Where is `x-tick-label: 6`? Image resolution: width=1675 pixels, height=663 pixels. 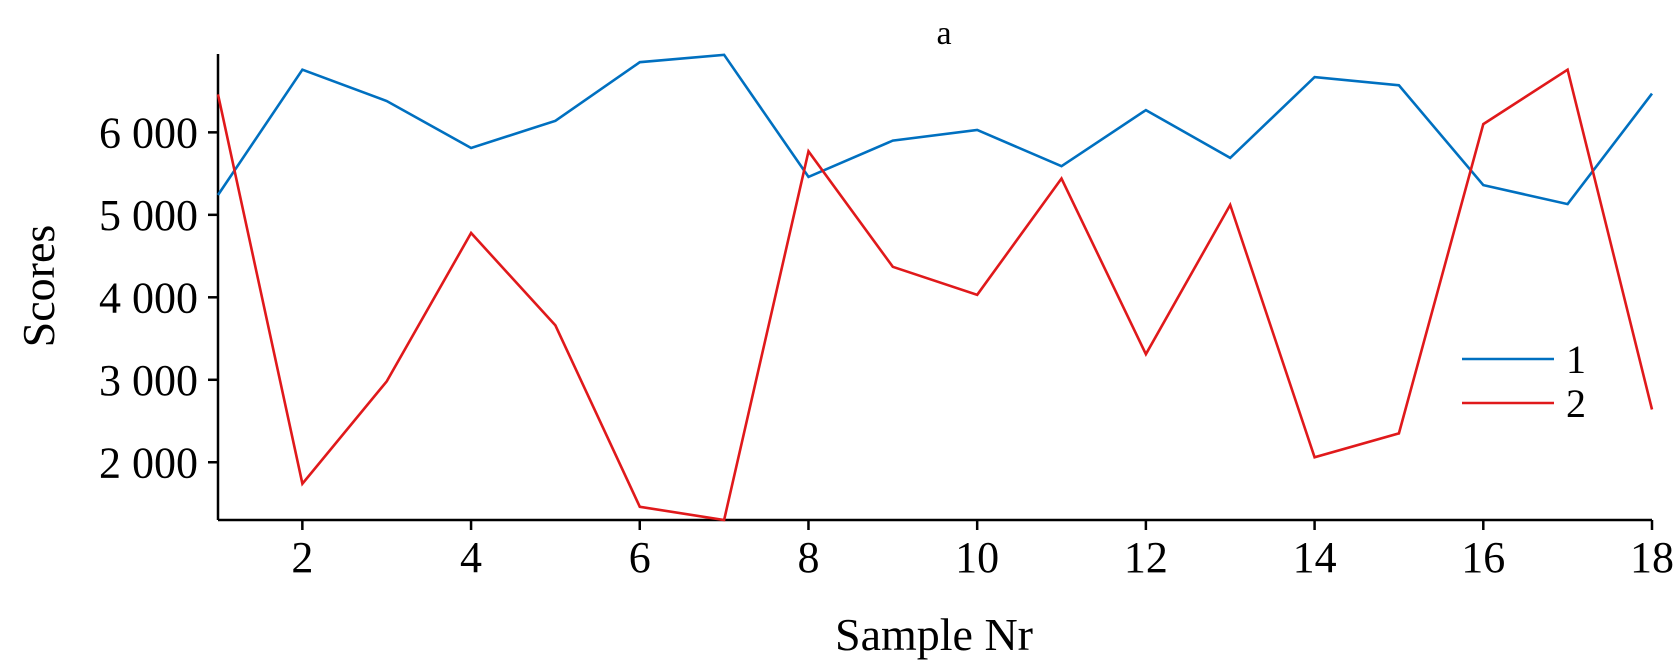 x-tick-label: 6 is located at coordinates (640, 557).